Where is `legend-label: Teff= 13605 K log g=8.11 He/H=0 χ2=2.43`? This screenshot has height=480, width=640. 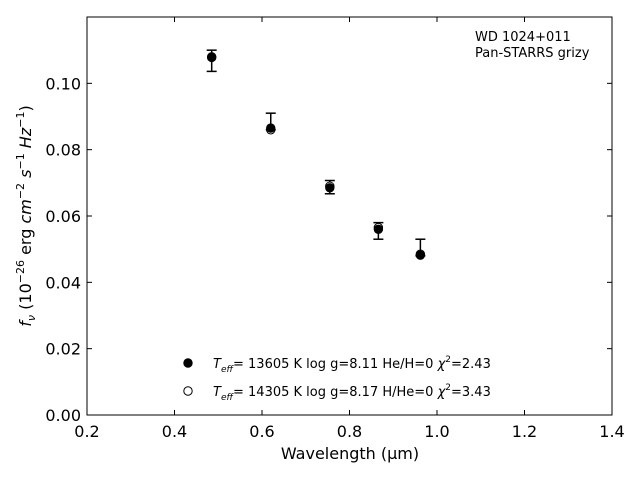
legend-label: Teff= 13605 K log g=8.11 He/H=0 χ2=2.43 is located at coordinates (352, 365).